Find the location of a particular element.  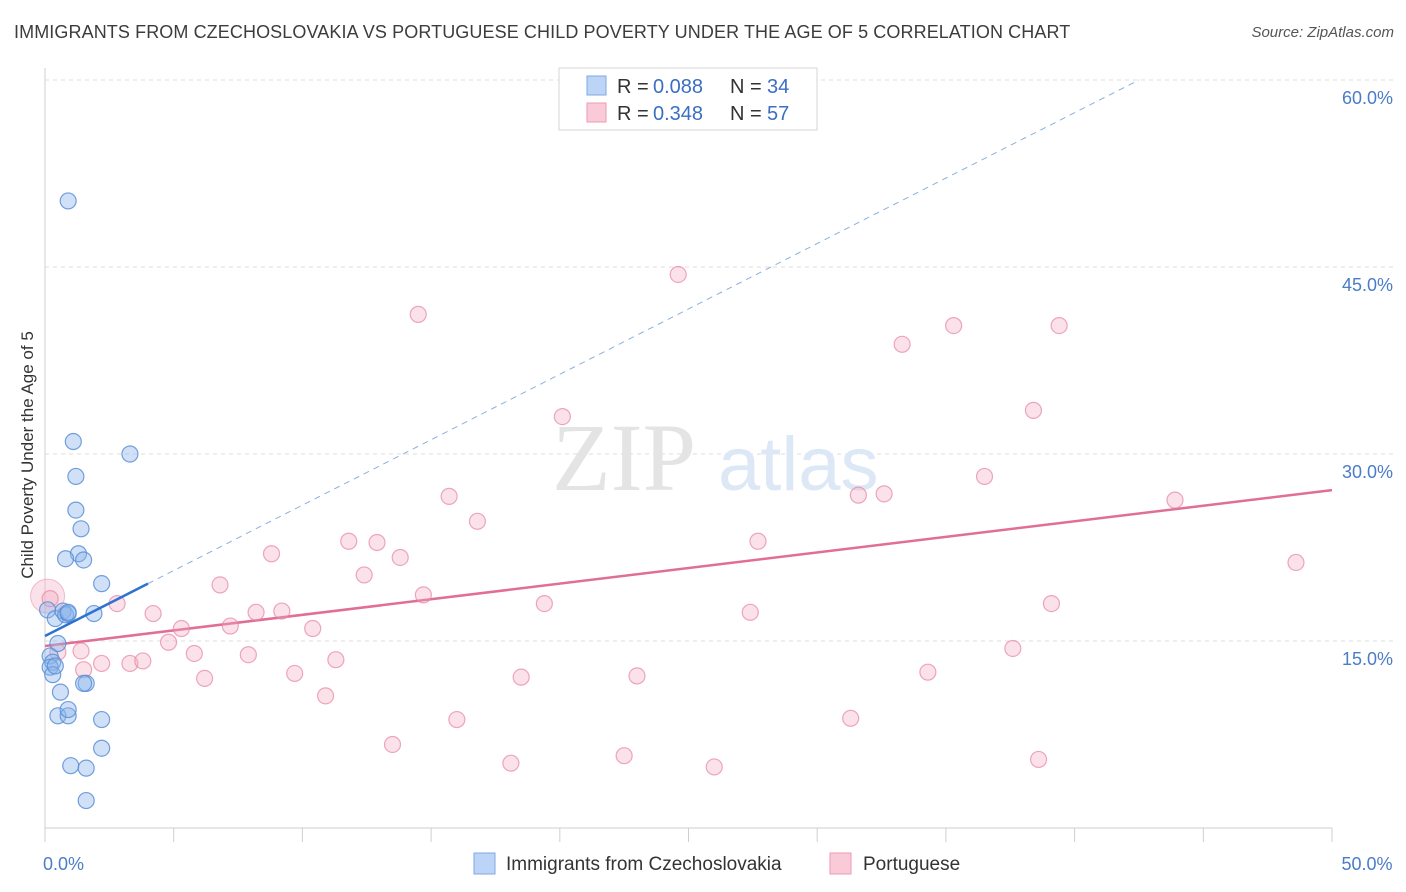

legend-r-value-1: 0.088 is located at coordinates (678, 87).